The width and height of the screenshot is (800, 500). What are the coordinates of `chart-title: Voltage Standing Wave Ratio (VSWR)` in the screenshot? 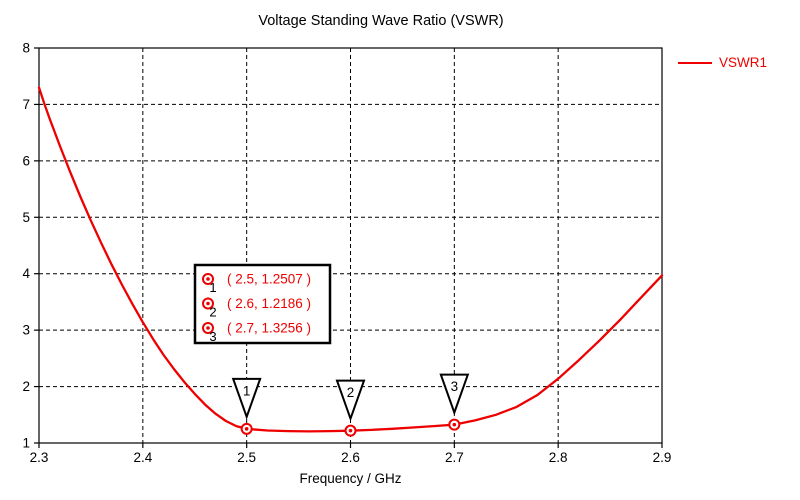 It's located at (381, 21).